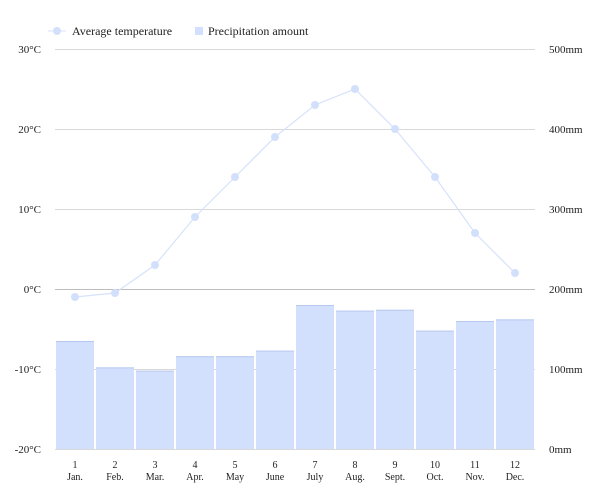 Image resolution: width=590 pixels, height=500 pixels. I want to click on x-tick-sublabel: May, so click(235, 477).